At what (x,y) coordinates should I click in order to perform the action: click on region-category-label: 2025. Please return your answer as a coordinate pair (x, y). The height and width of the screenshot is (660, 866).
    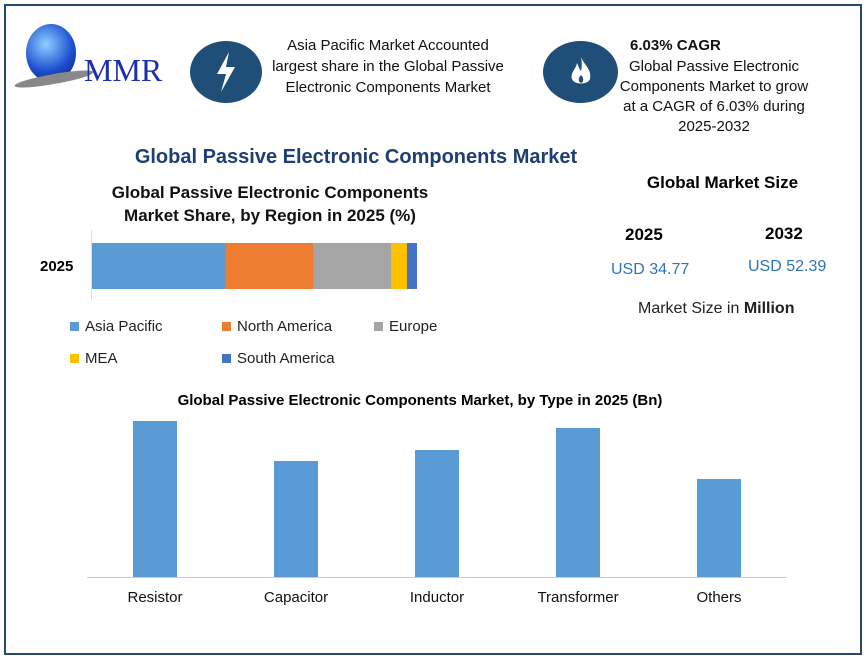
    Looking at the image, I should click on (57, 266).